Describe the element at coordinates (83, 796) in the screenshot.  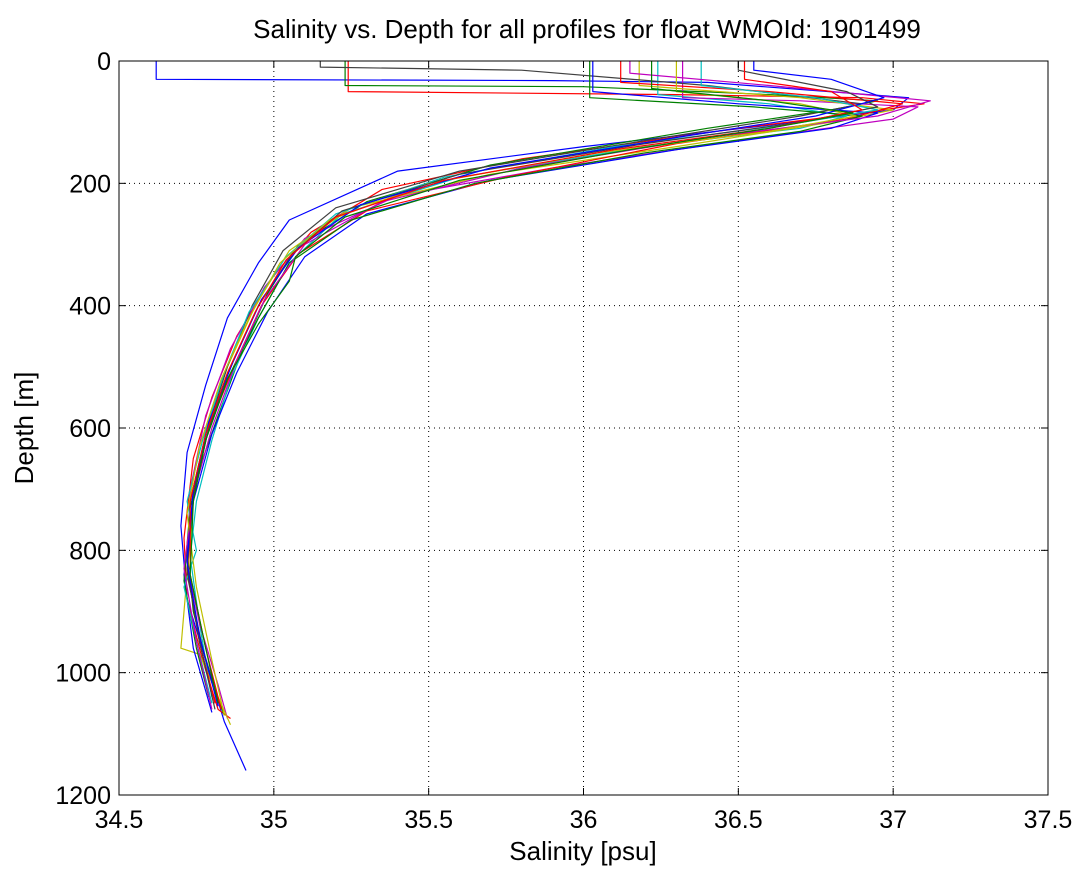
I see `y-tick-label: 1200` at that location.